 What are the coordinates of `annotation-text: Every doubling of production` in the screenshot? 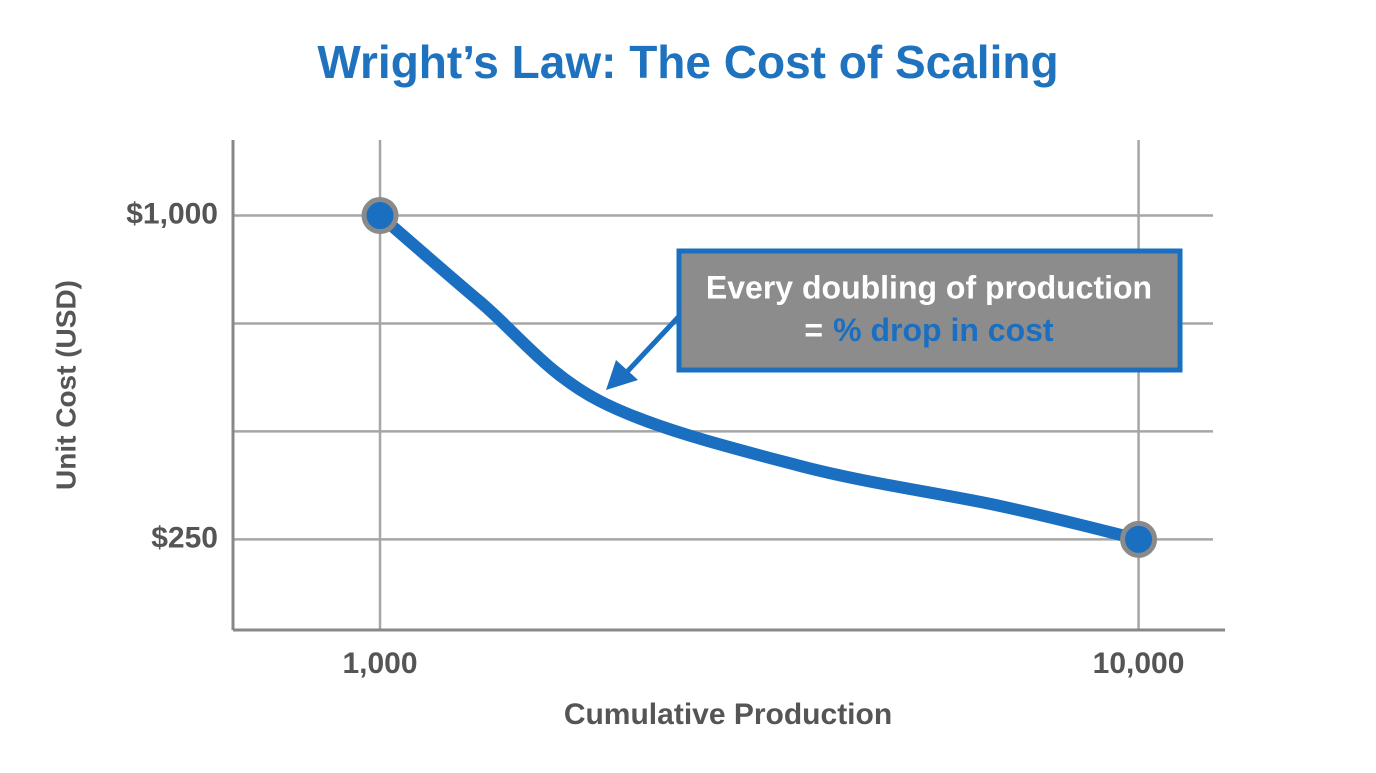 It's located at (929, 287).